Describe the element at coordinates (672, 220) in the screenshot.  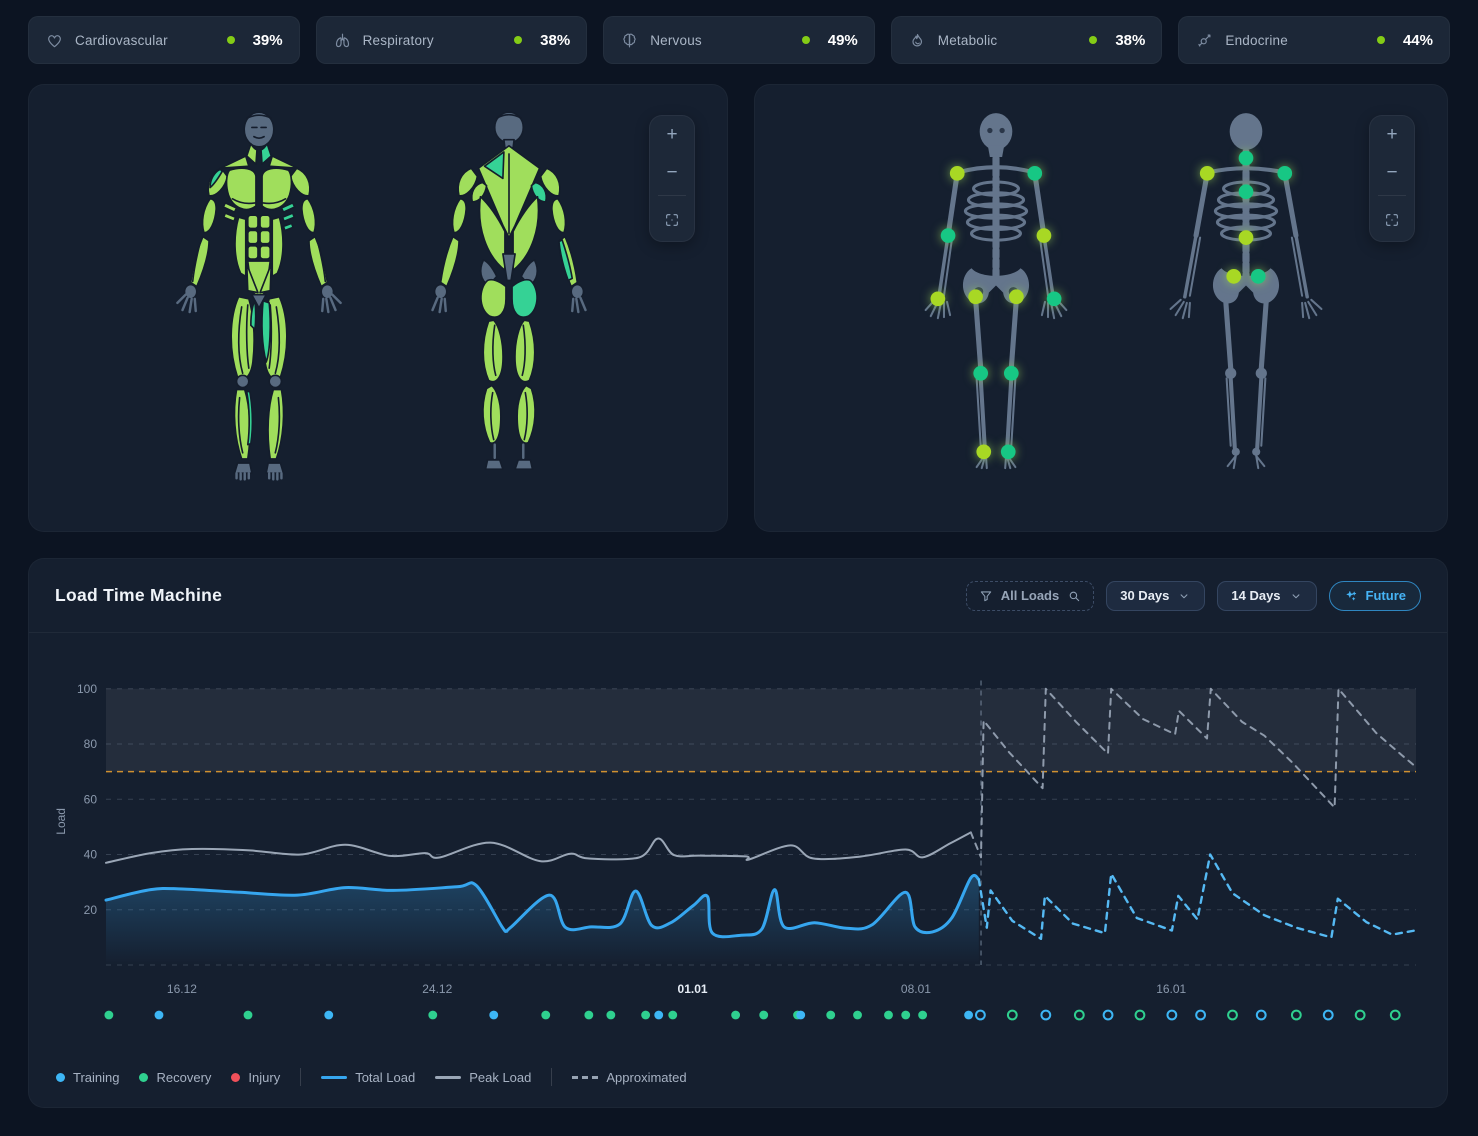
I see `muscle-fit-view-button` at that location.